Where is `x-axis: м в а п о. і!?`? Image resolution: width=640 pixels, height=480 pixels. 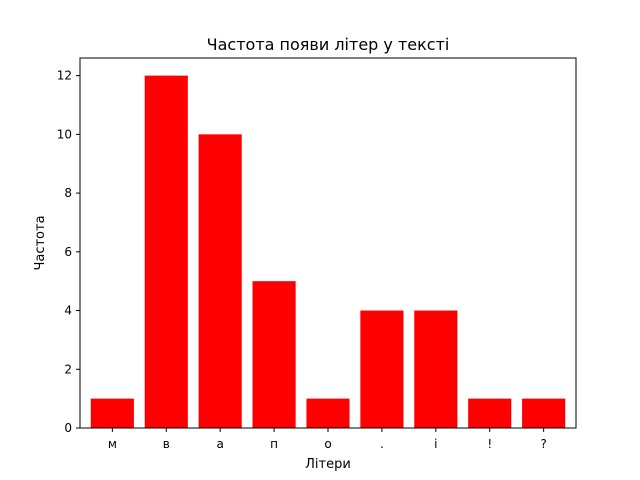 x-axis: м в а п о. і!? is located at coordinates (327, 439).